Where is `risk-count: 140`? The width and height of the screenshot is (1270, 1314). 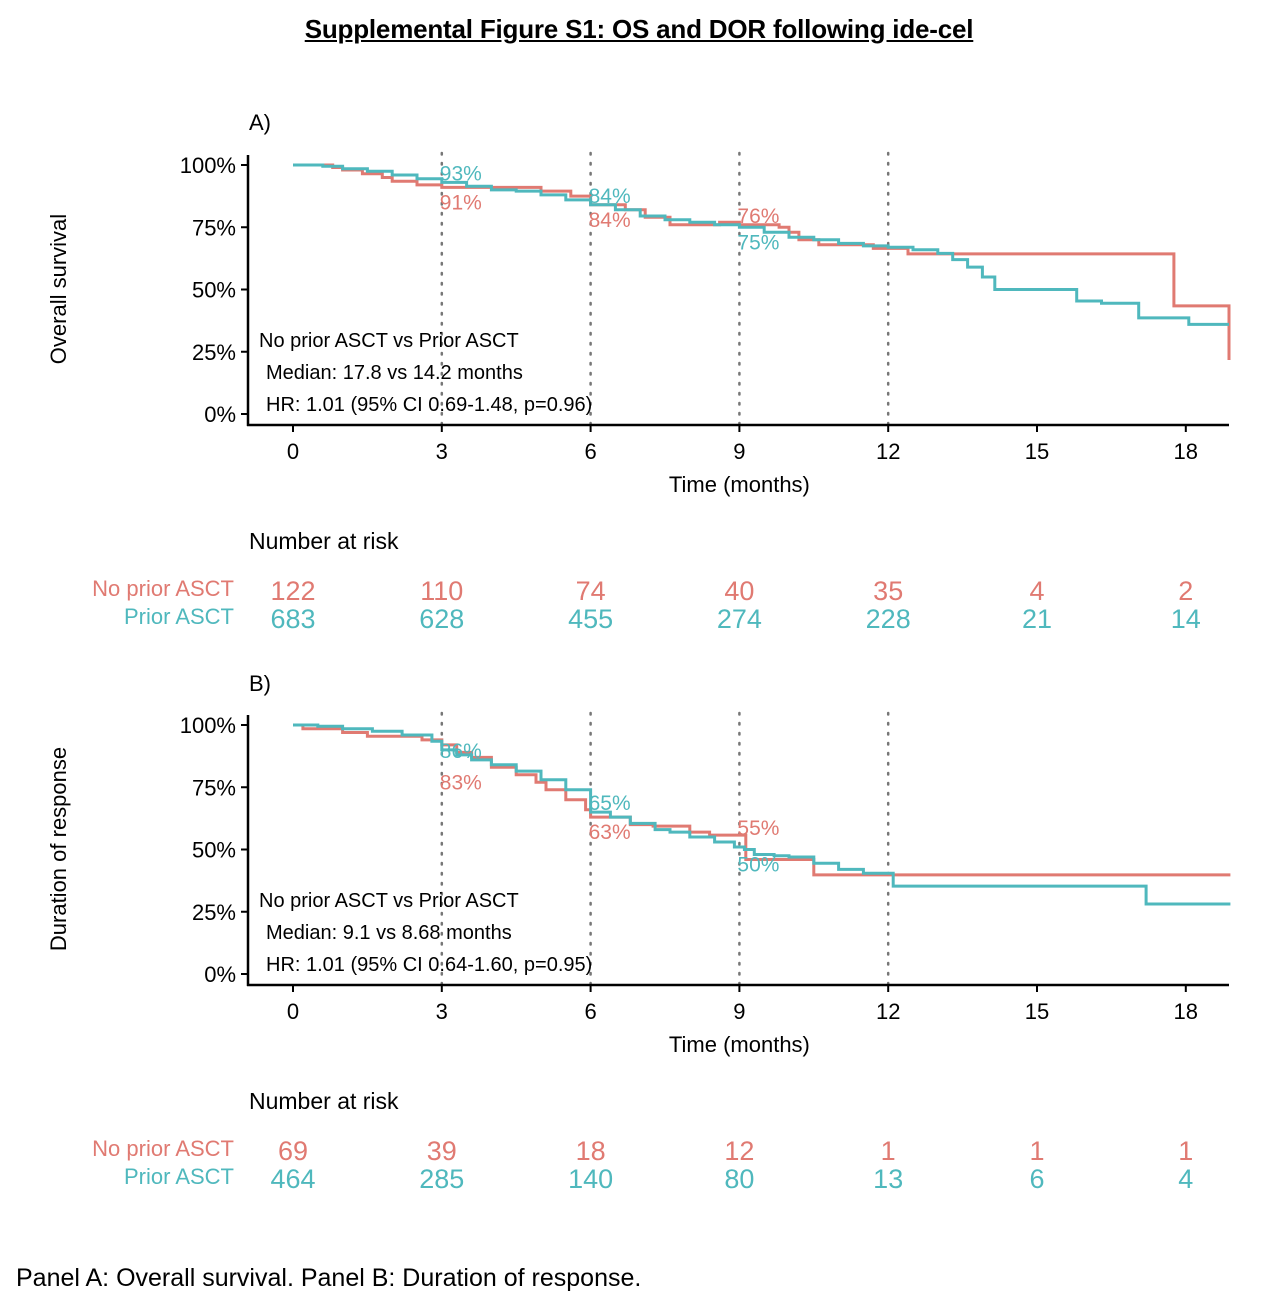 risk-count: 140 is located at coordinates (590, 1179).